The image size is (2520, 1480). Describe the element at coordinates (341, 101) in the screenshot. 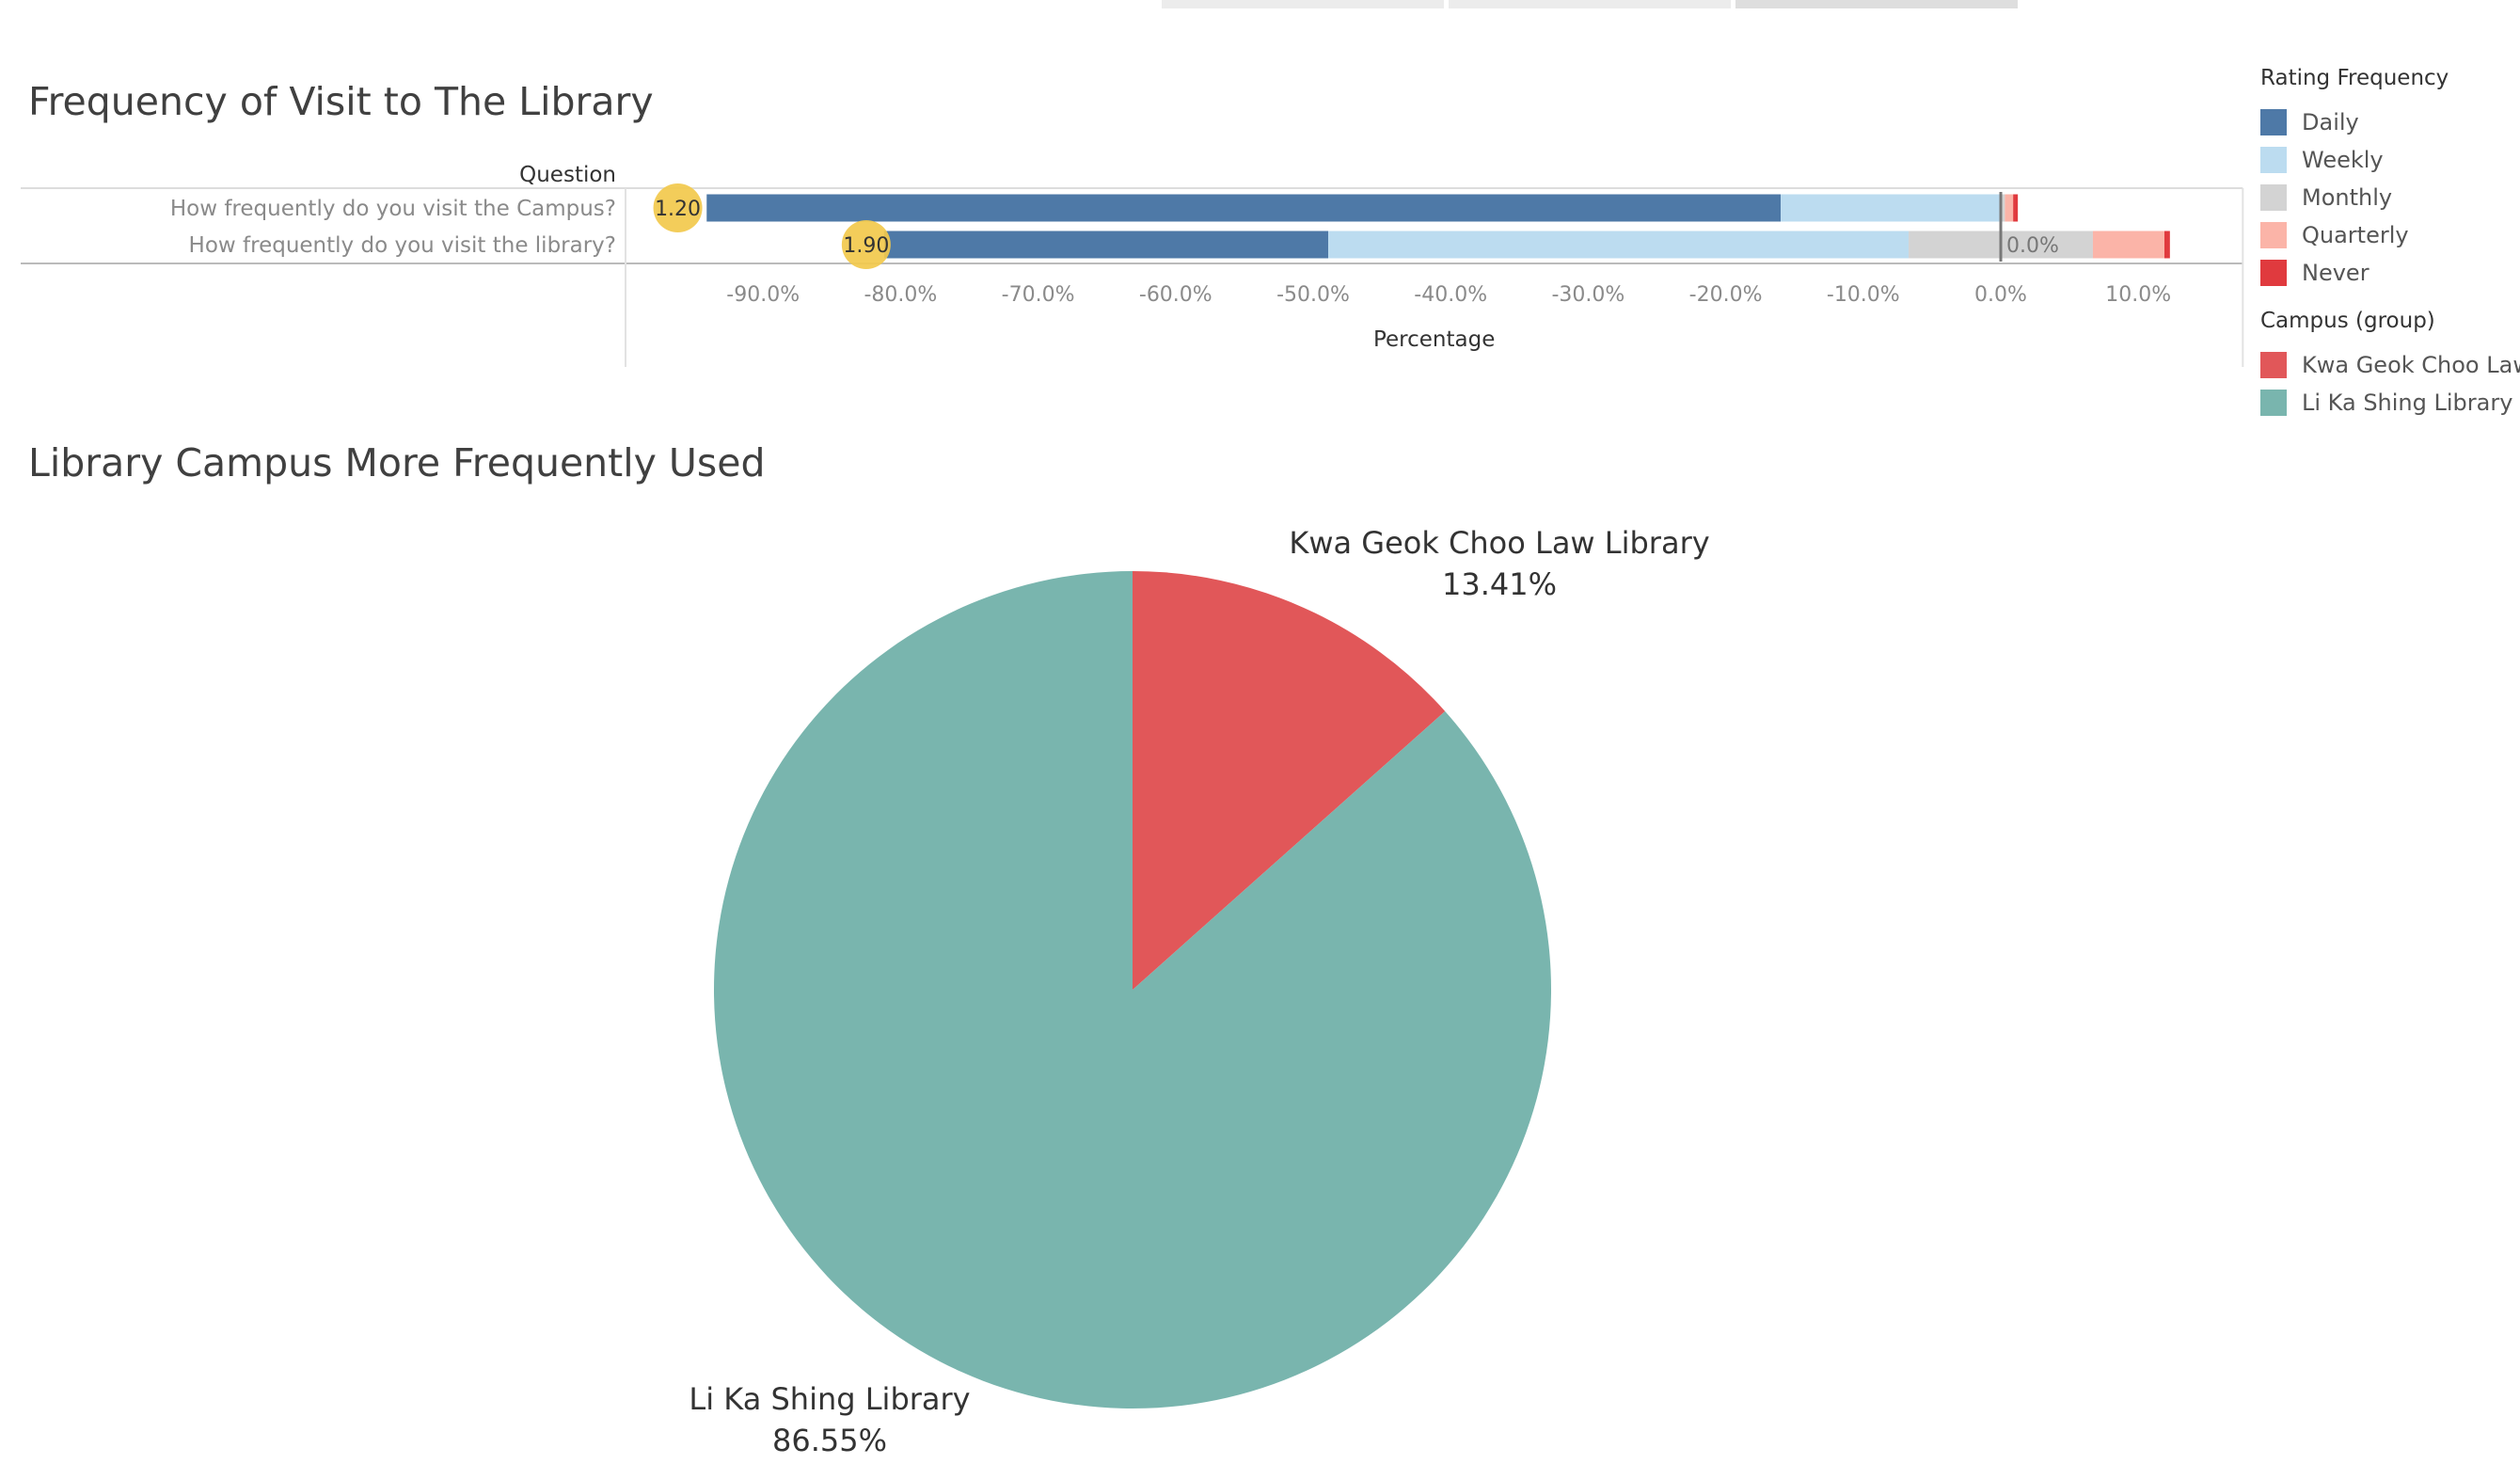

I see `bar-chart-title: Frequency of Visit to The Library` at that location.